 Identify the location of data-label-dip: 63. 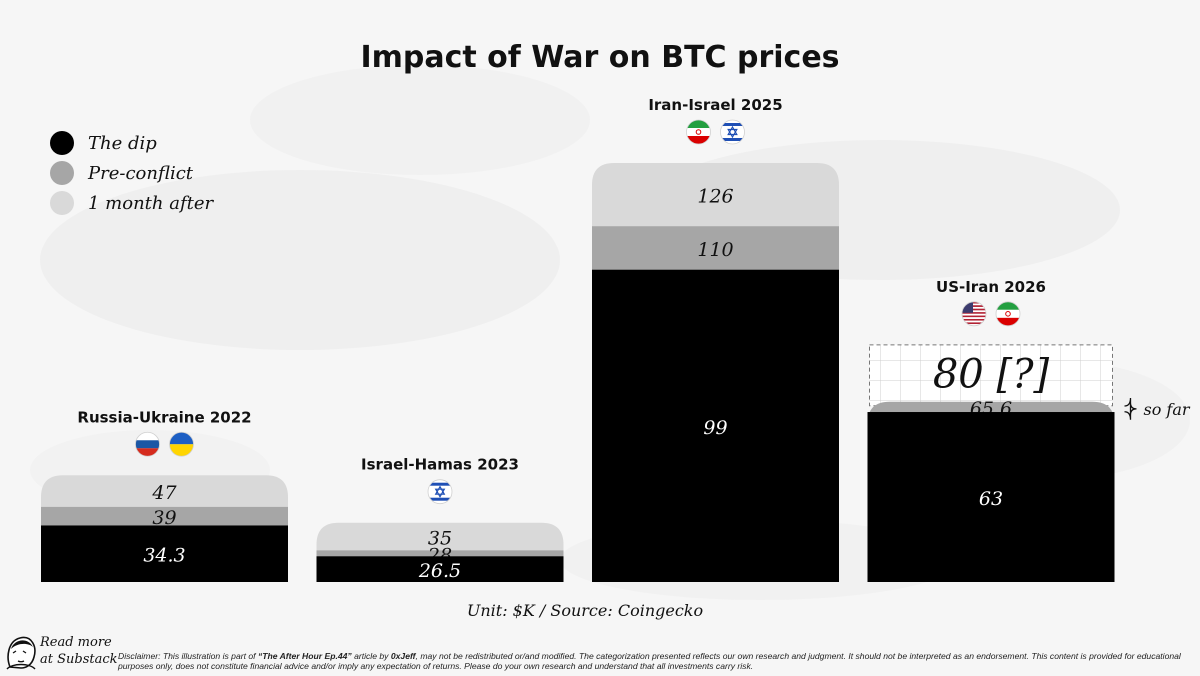
(991, 499).